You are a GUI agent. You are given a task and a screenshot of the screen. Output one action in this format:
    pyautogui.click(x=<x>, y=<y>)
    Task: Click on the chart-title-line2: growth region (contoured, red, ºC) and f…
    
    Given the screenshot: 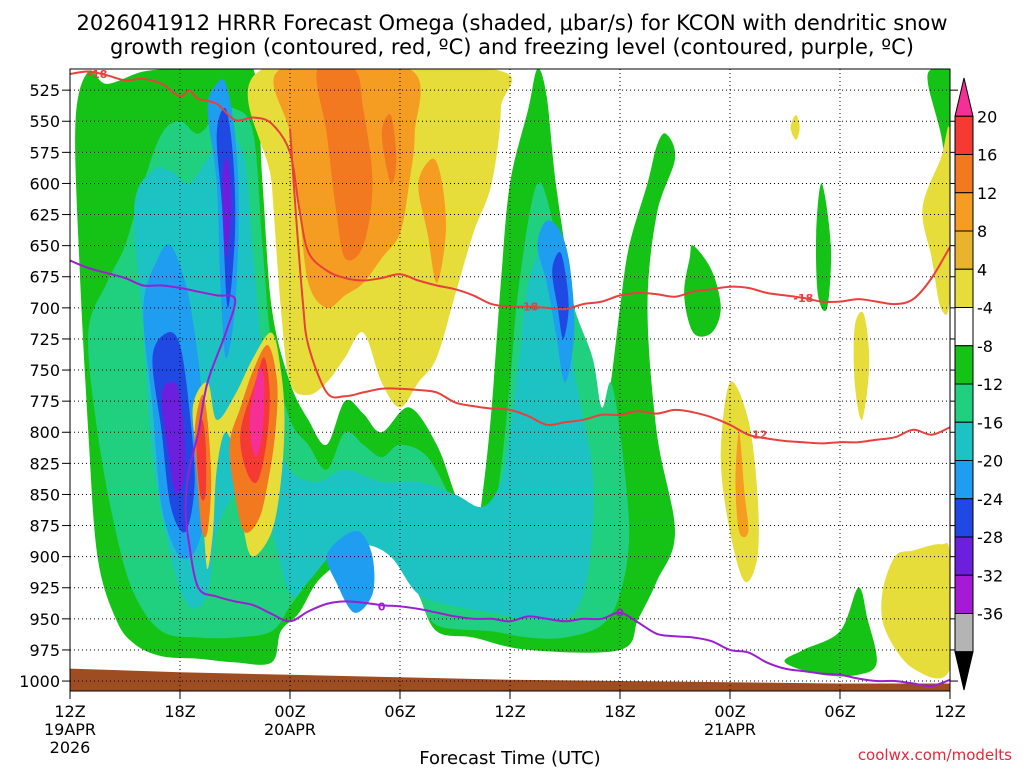 What is the action you would take?
    pyautogui.click(x=512, y=47)
    